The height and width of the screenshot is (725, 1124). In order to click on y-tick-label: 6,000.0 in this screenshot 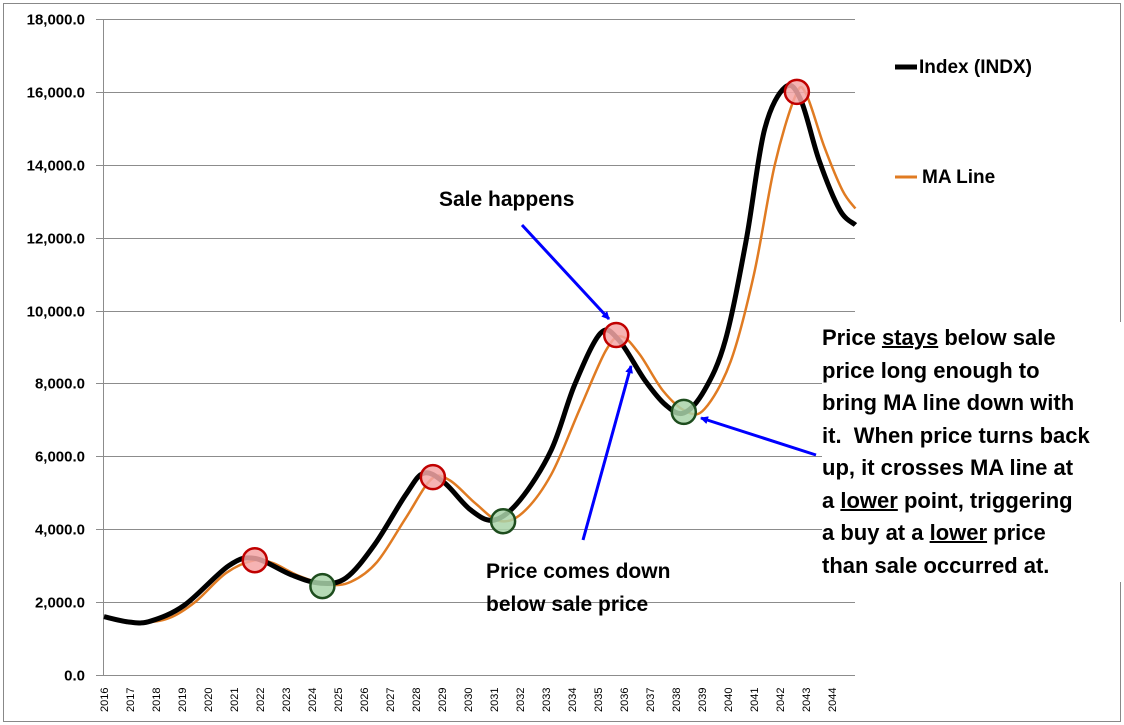, I will do `click(60, 457)`.